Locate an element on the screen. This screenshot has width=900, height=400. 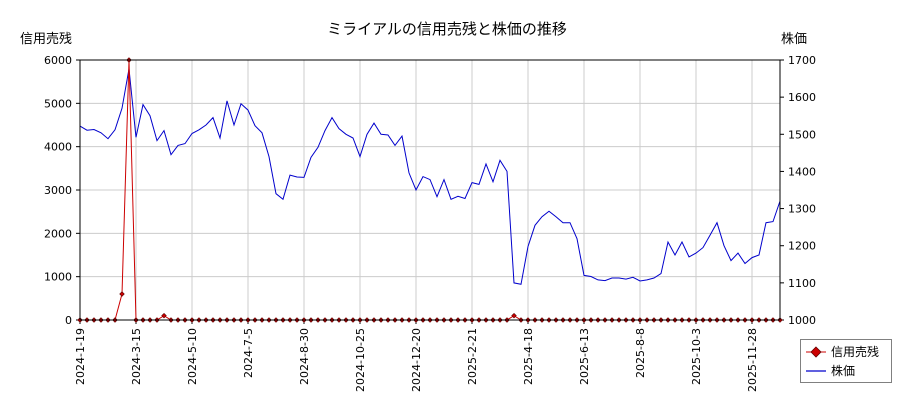
left-axis-ticks: 0 1000 2000 3000 4000 5000 6000 is located at coordinates (62, 190).